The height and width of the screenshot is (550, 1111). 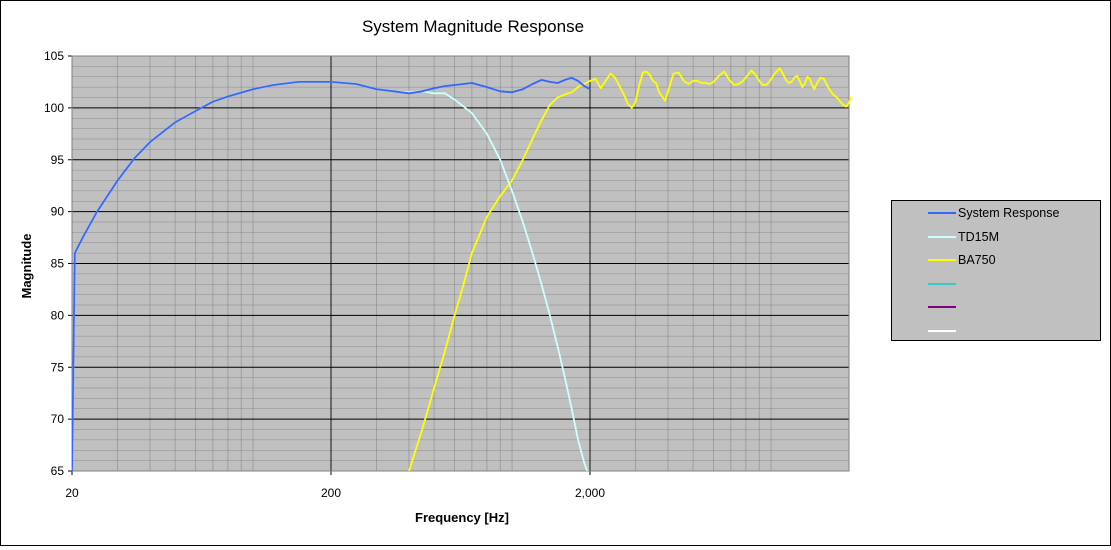 I want to click on y-tick-label: 90, so click(x=58, y=212).